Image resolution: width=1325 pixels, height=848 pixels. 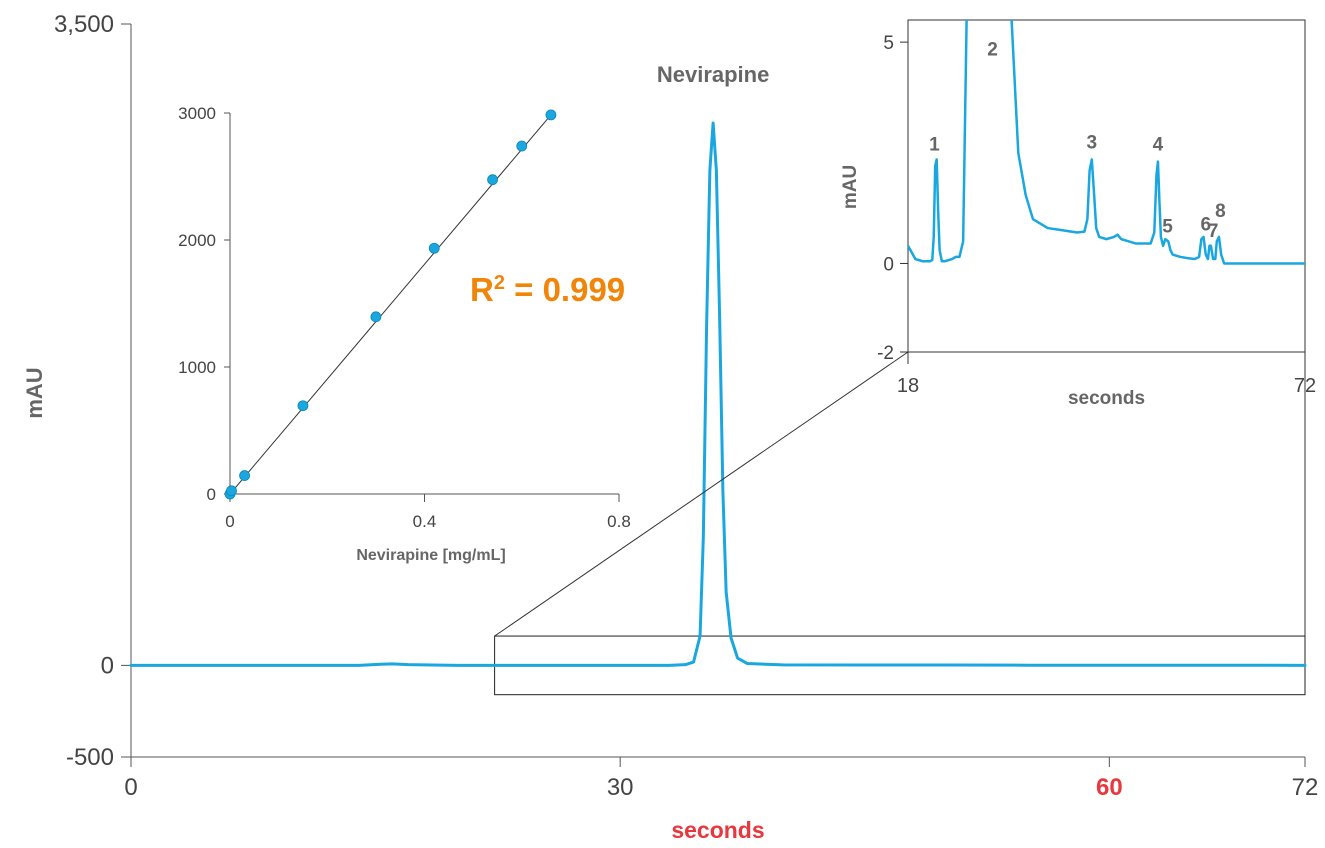 I want to click on peak-number-label: 1, so click(x=934, y=145).